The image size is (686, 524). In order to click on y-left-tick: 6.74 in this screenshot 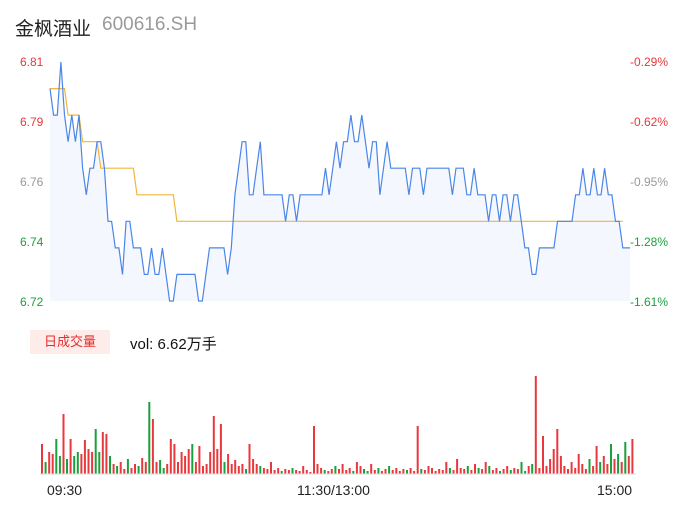, I will do `click(32, 242)`.